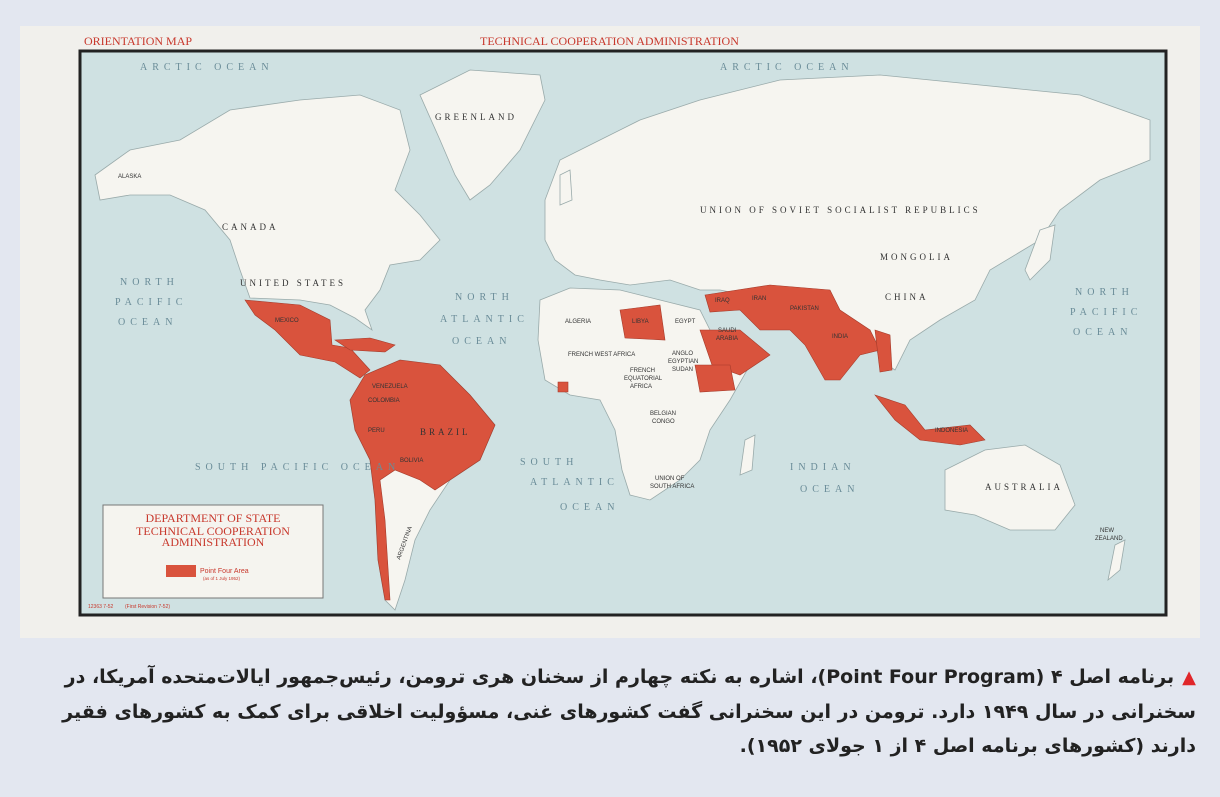 This screenshot has width=1220, height=797. I want to click on label-arctic-ocean-left: ARCTIC OCEAN, so click(207, 67).